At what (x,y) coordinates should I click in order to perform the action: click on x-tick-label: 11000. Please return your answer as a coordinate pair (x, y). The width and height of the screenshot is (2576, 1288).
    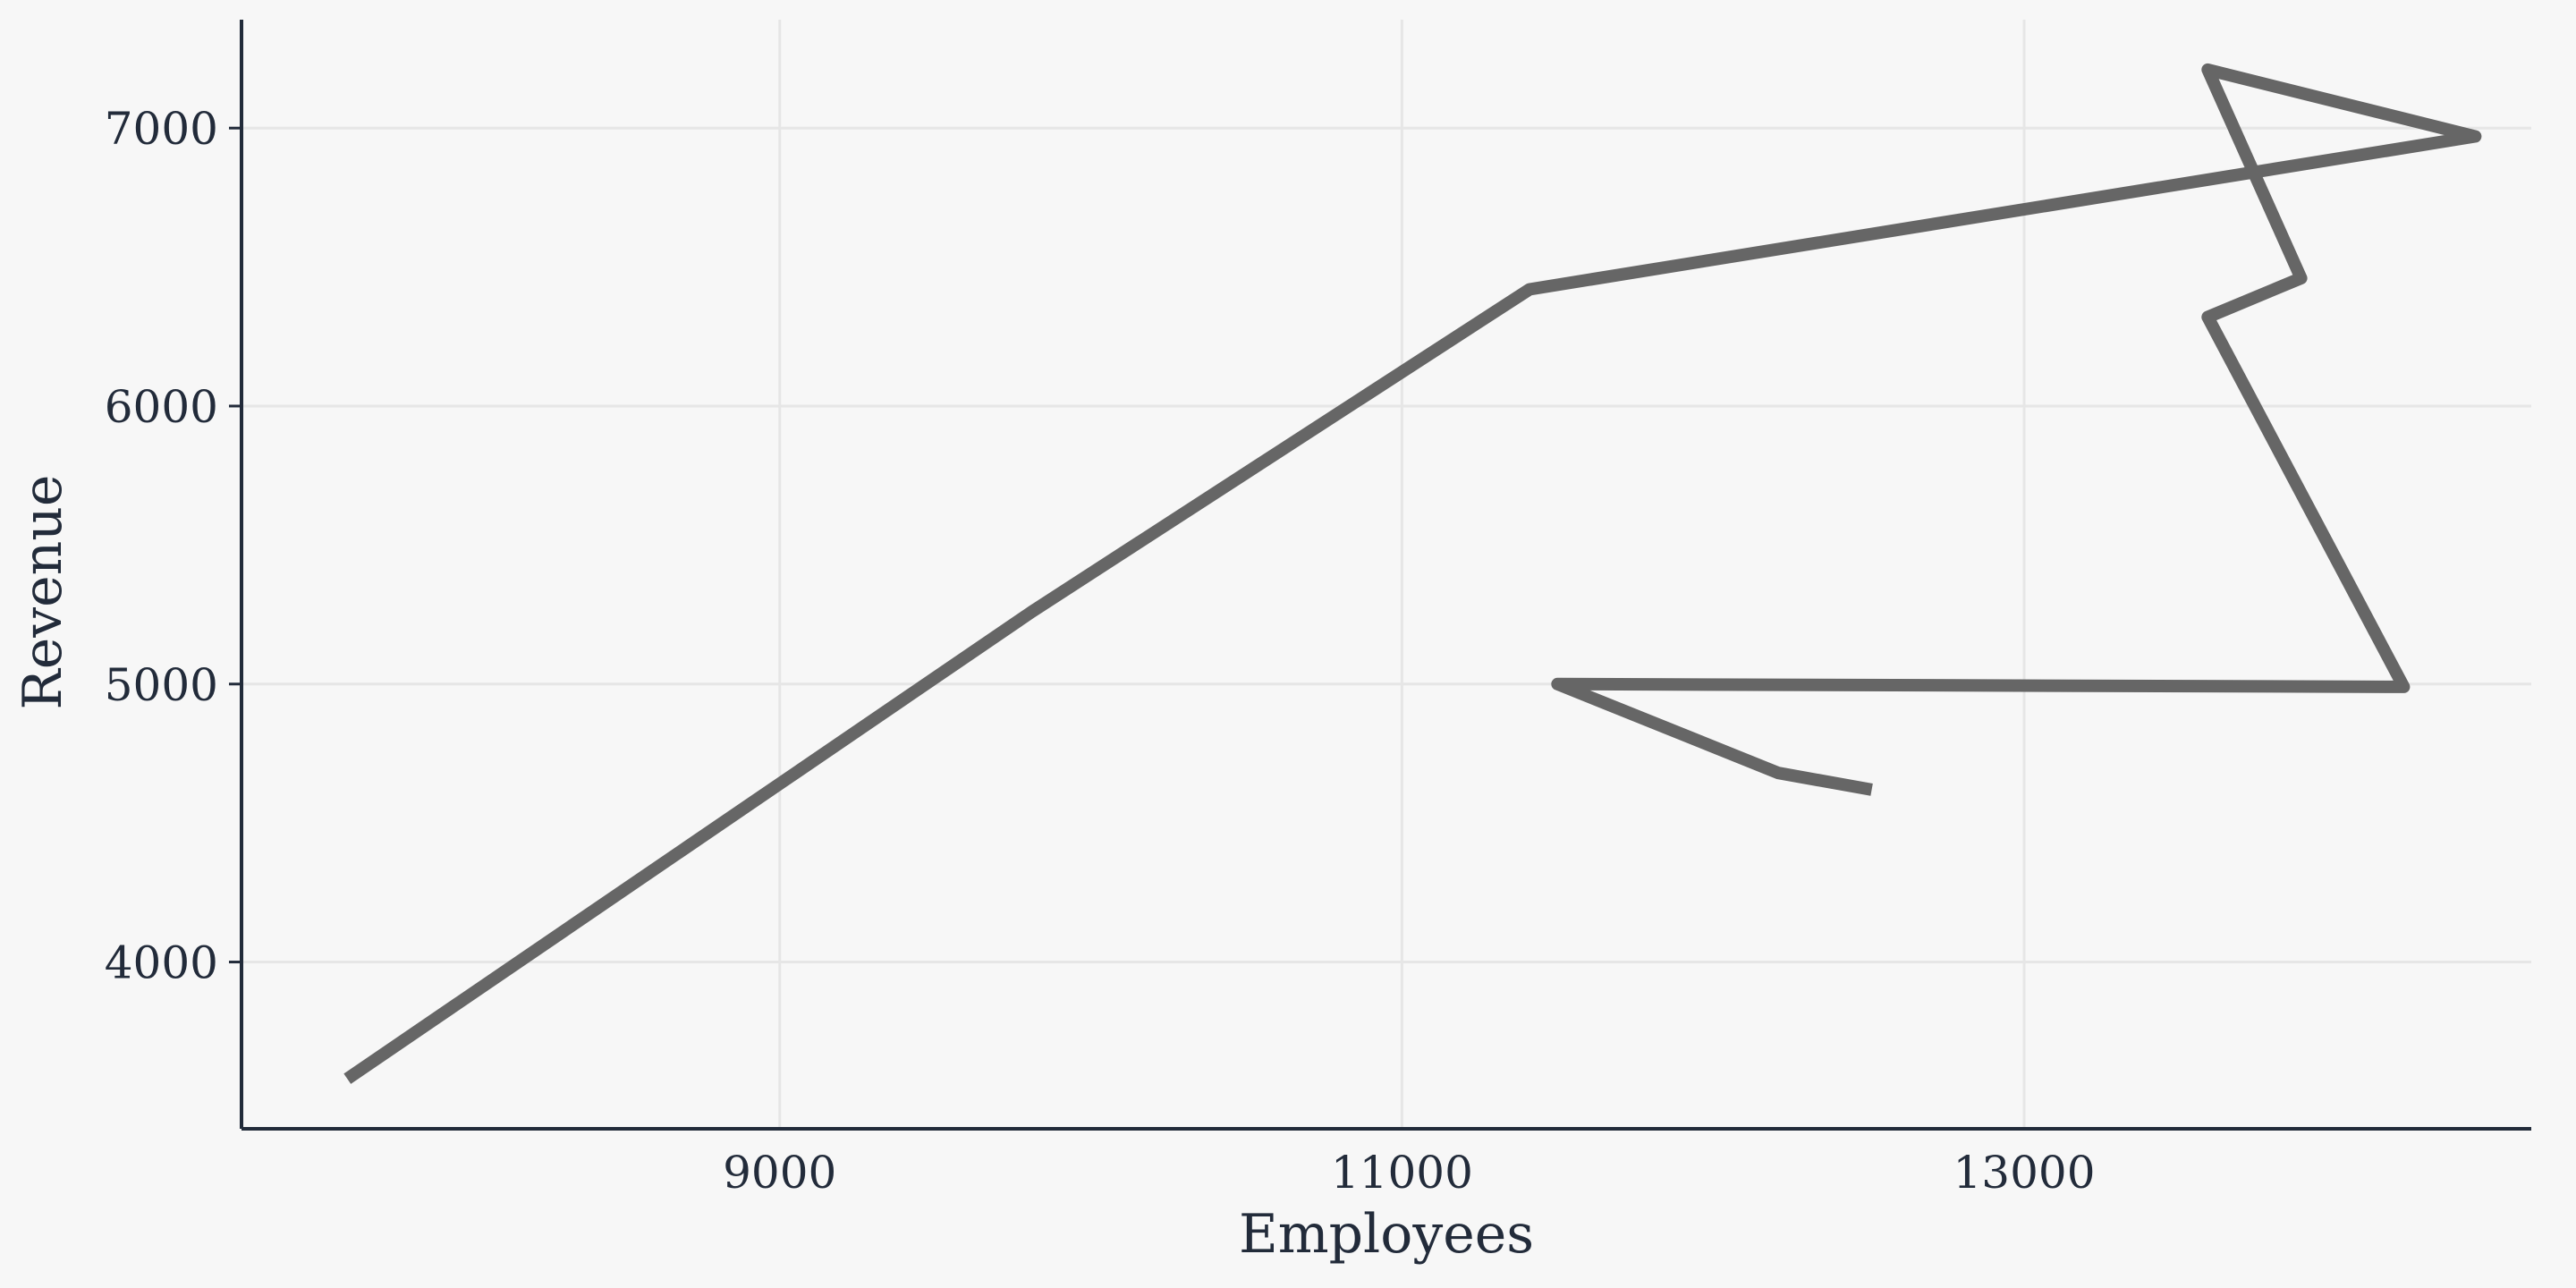
    Looking at the image, I should click on (1402, 1173).